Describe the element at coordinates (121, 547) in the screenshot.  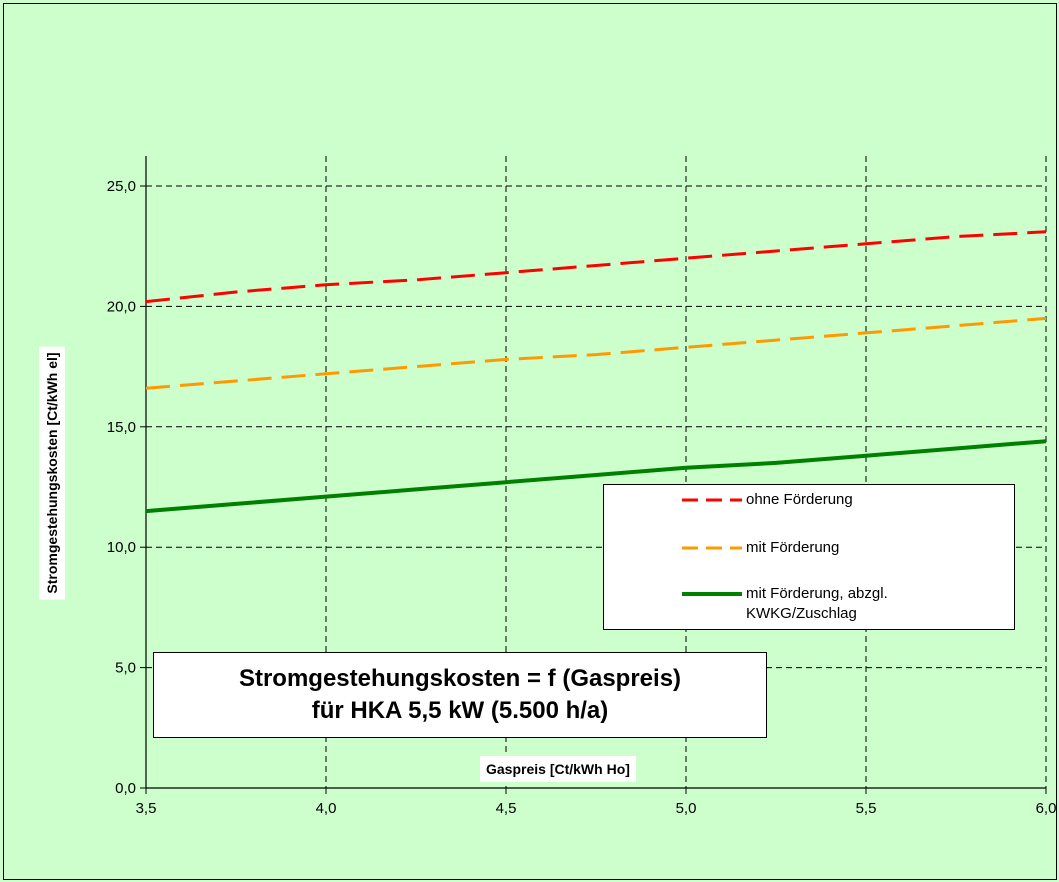
I see `y-tick-label-2: 10,0` at that location.